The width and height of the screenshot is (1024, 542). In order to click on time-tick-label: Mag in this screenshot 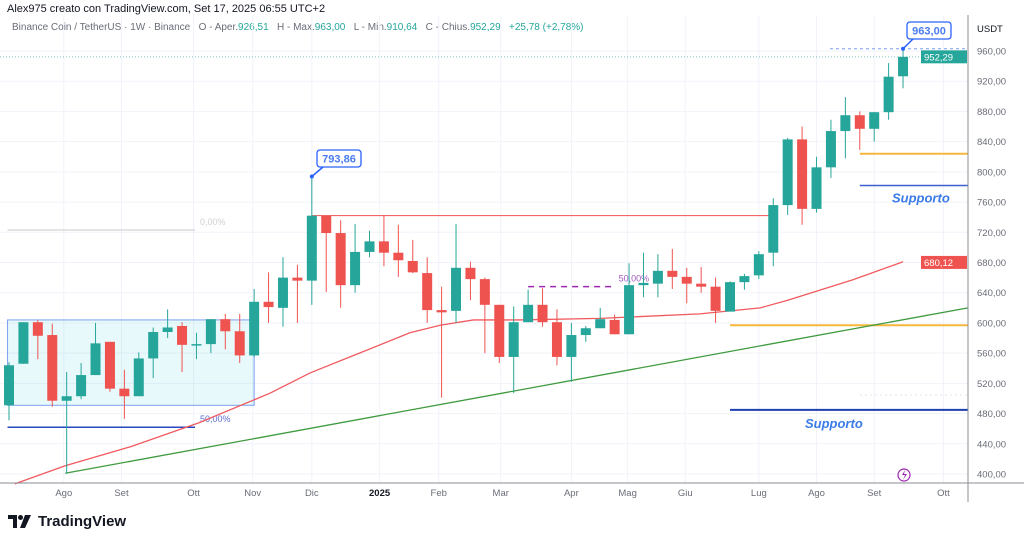, I will do `click(627, 493)`.